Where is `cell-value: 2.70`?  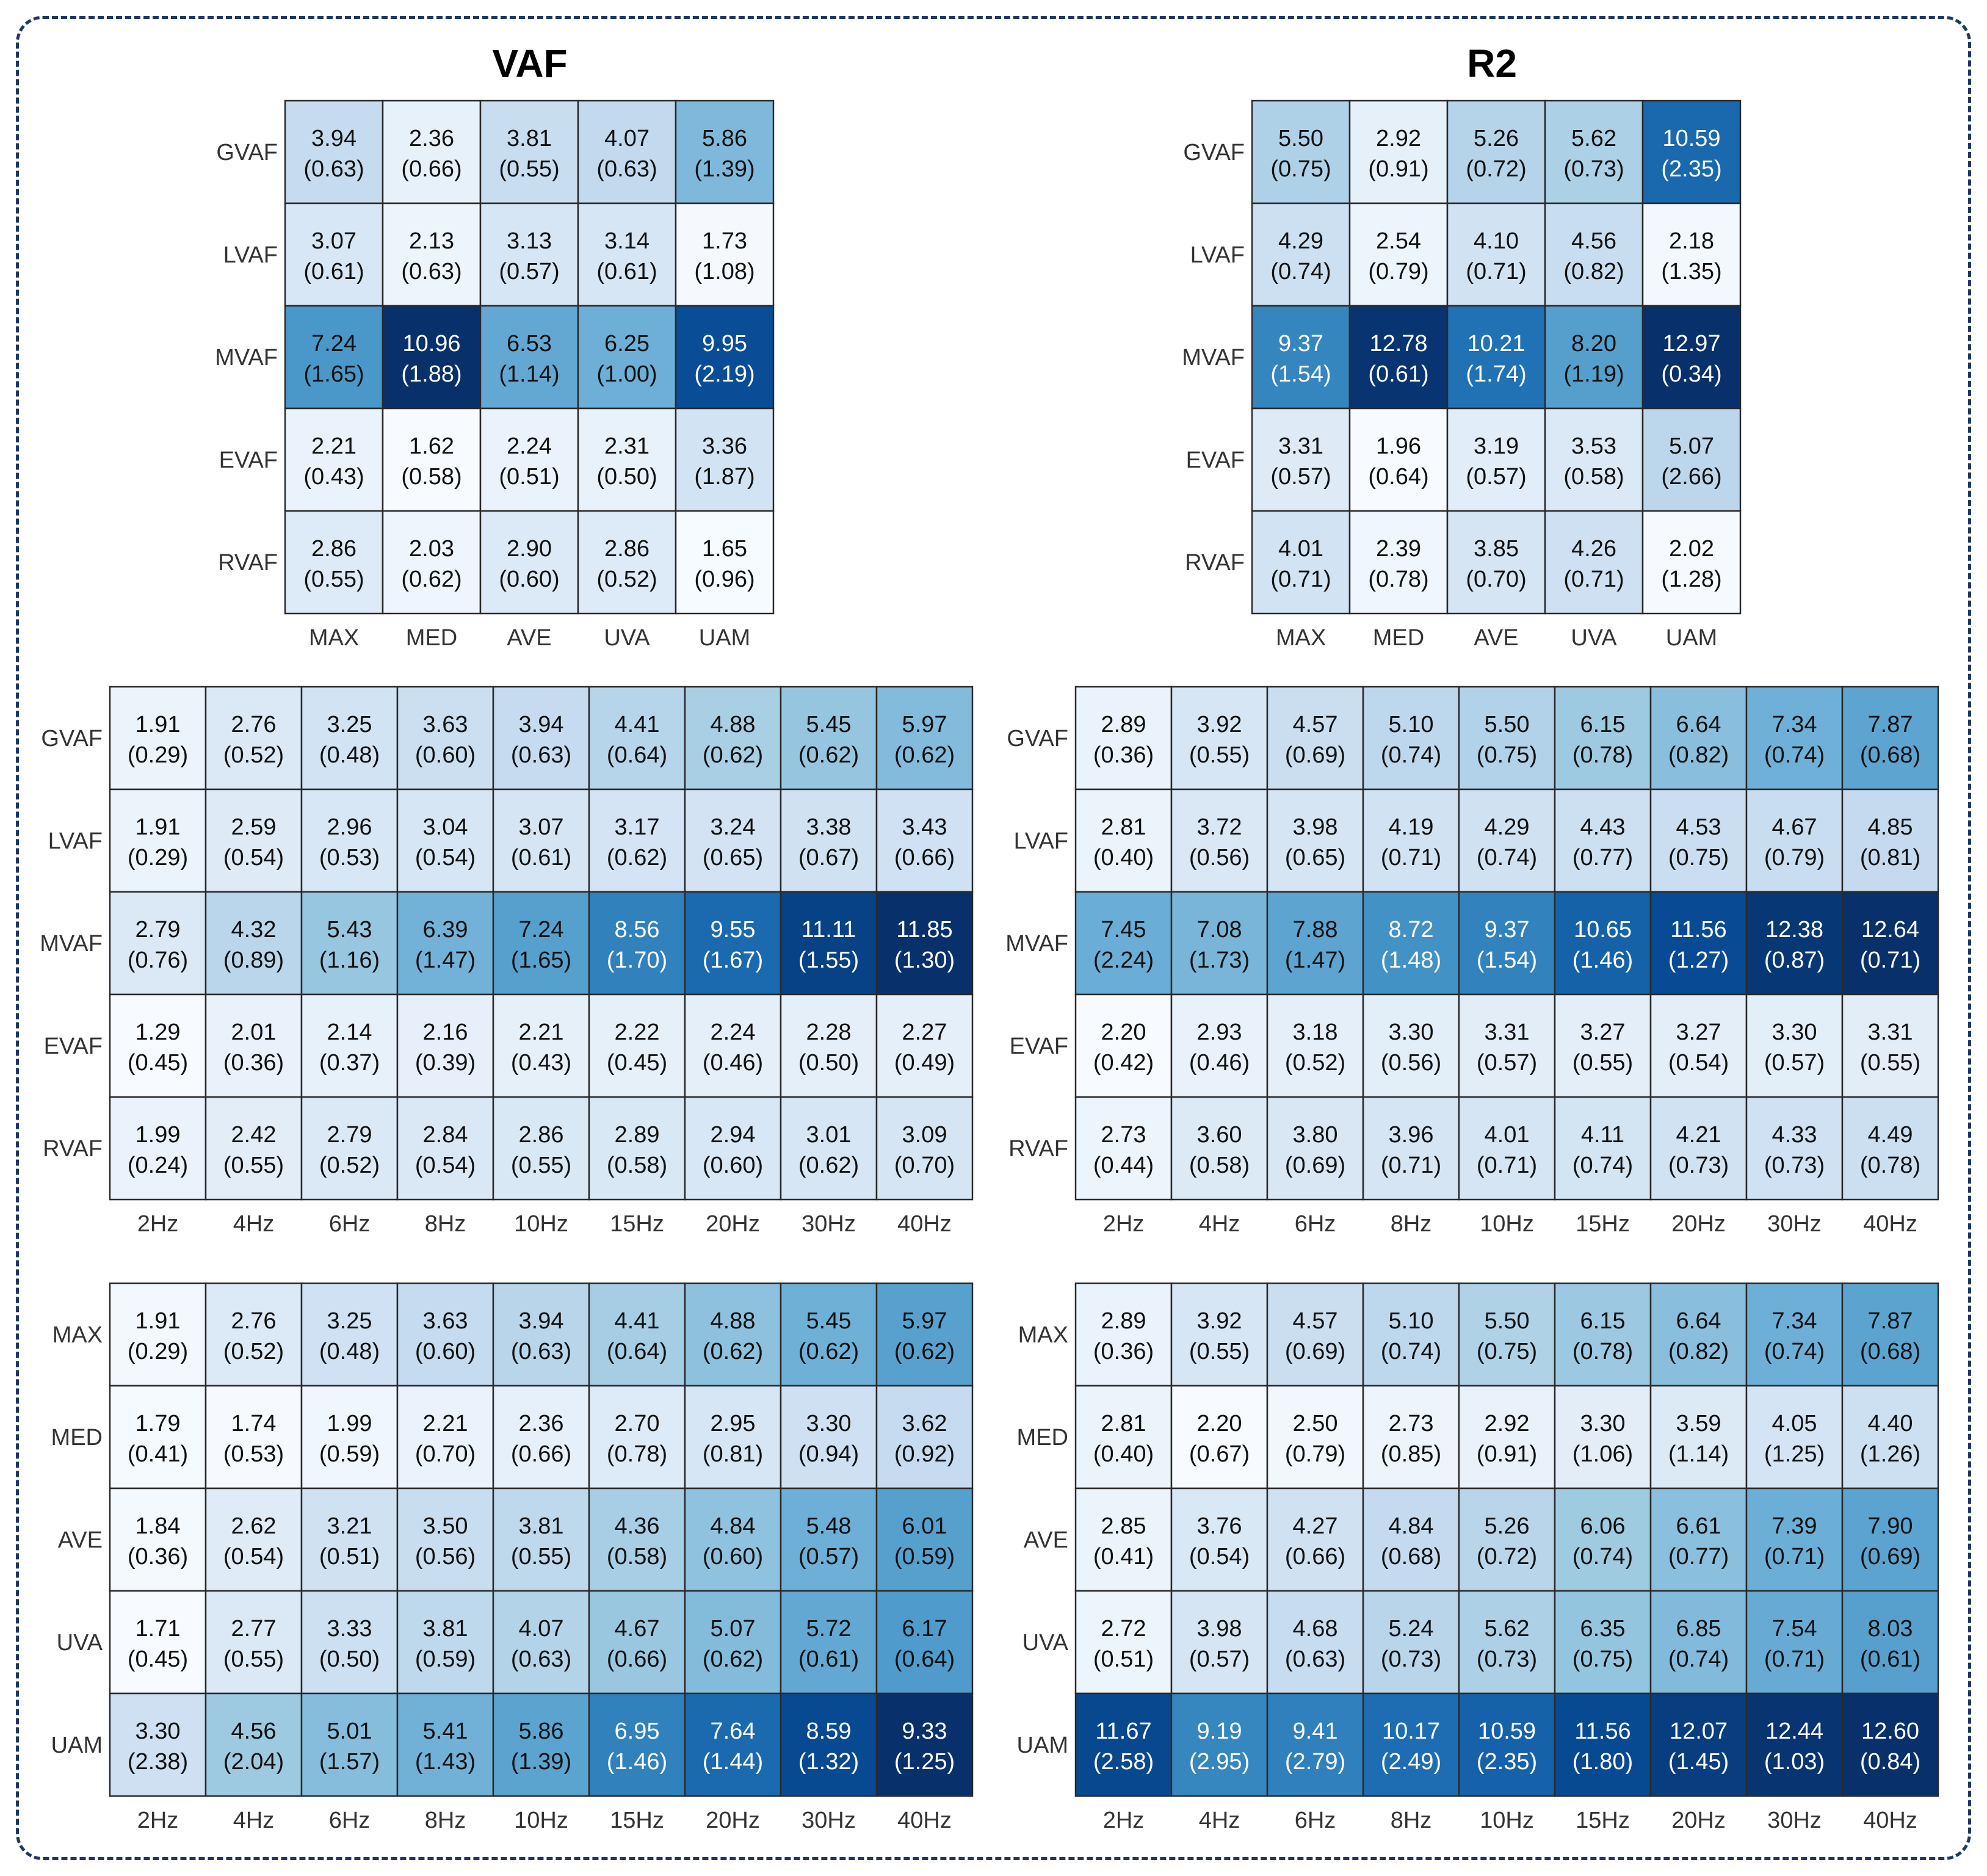
cell-value: 2.70 is located at coordinates (637, 1423).